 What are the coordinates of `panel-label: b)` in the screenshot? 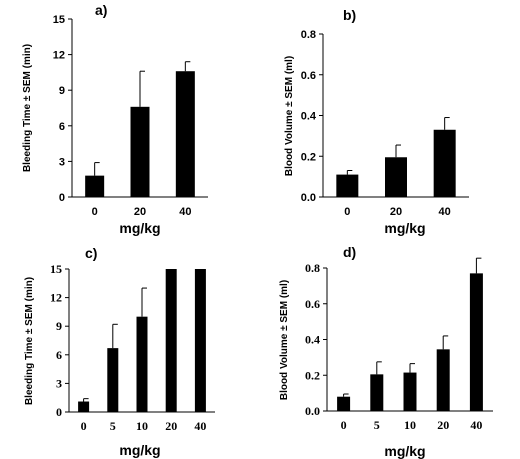 It's located at (349, 15).